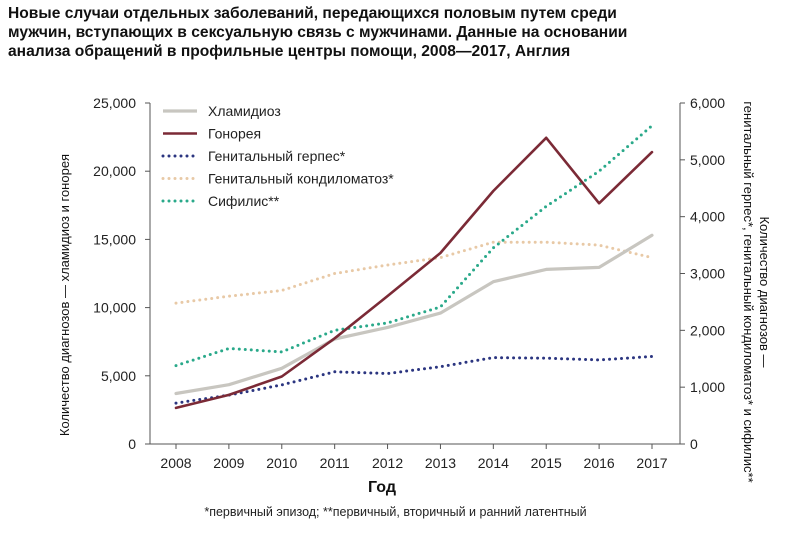 Image resolution: width=791 pixels, height=536 pixels. Describe the element at coordinates (114, 171) in the screenshot. I see `y-left-tick-label: 20,000` at that location.